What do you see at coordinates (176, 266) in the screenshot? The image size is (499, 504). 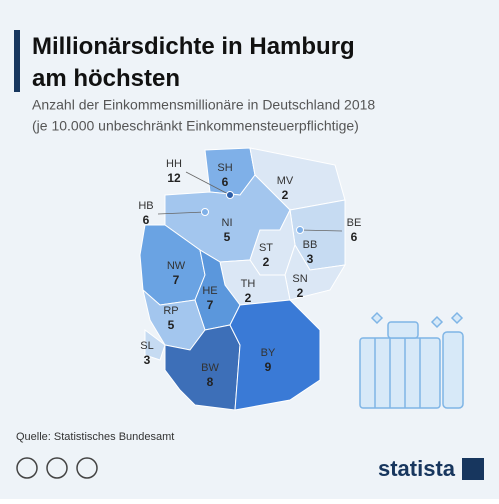 I see `region-code: NW` at bounding box center [176, 266].